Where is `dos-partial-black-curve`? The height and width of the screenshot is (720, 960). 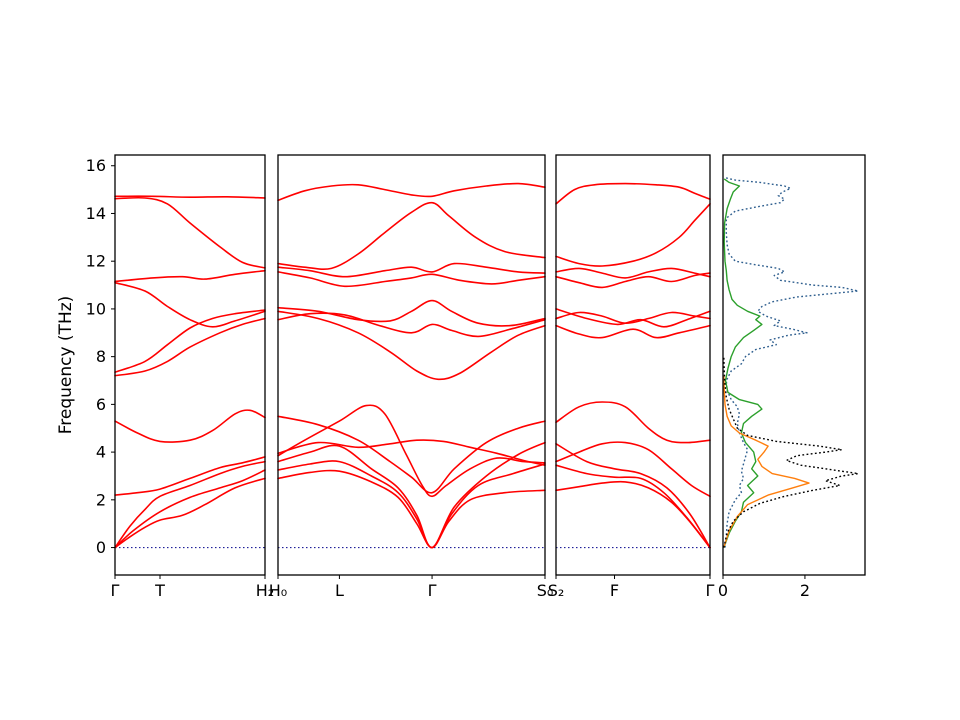 dos-partial-black-curve is located at coordinates (791, 452).